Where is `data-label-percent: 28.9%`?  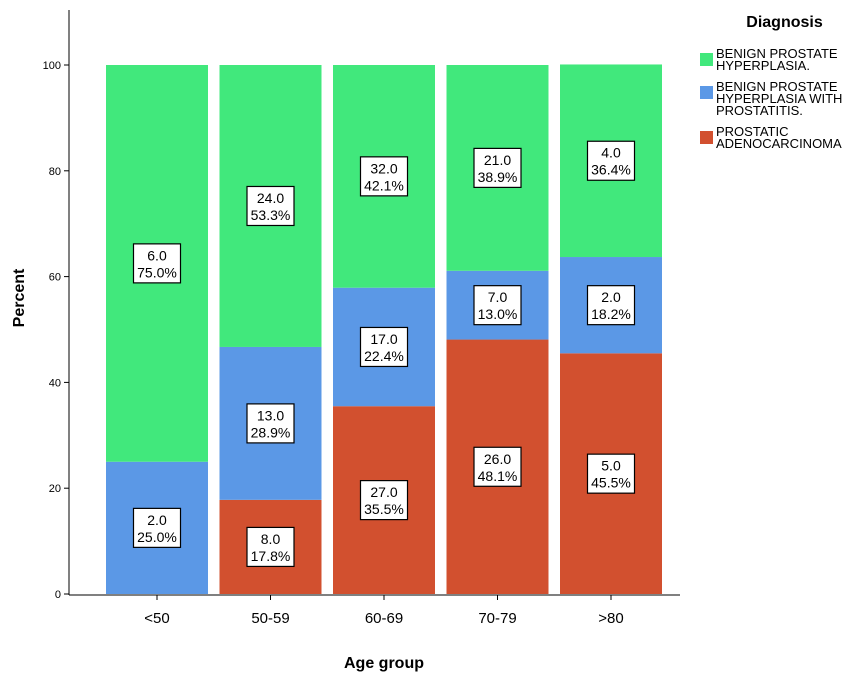
data-label-percent: 28.9% is located at coordinates (271, 432).